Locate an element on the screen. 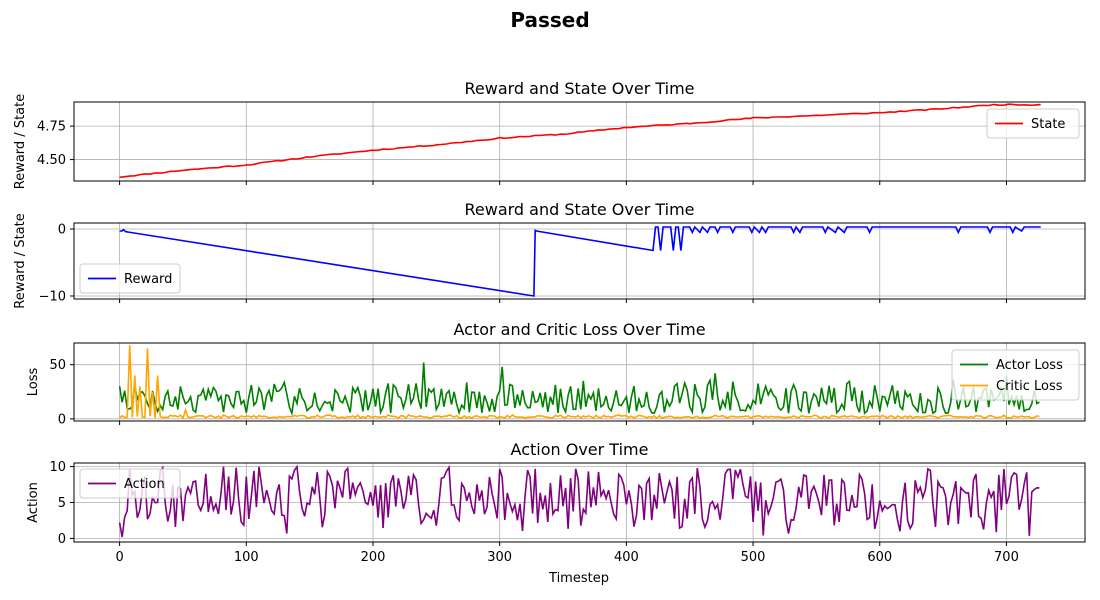 Image resolution: width=1100 pixels, height=600 pixels. x-tick-label: 400 is located at coordinates (626, 557).